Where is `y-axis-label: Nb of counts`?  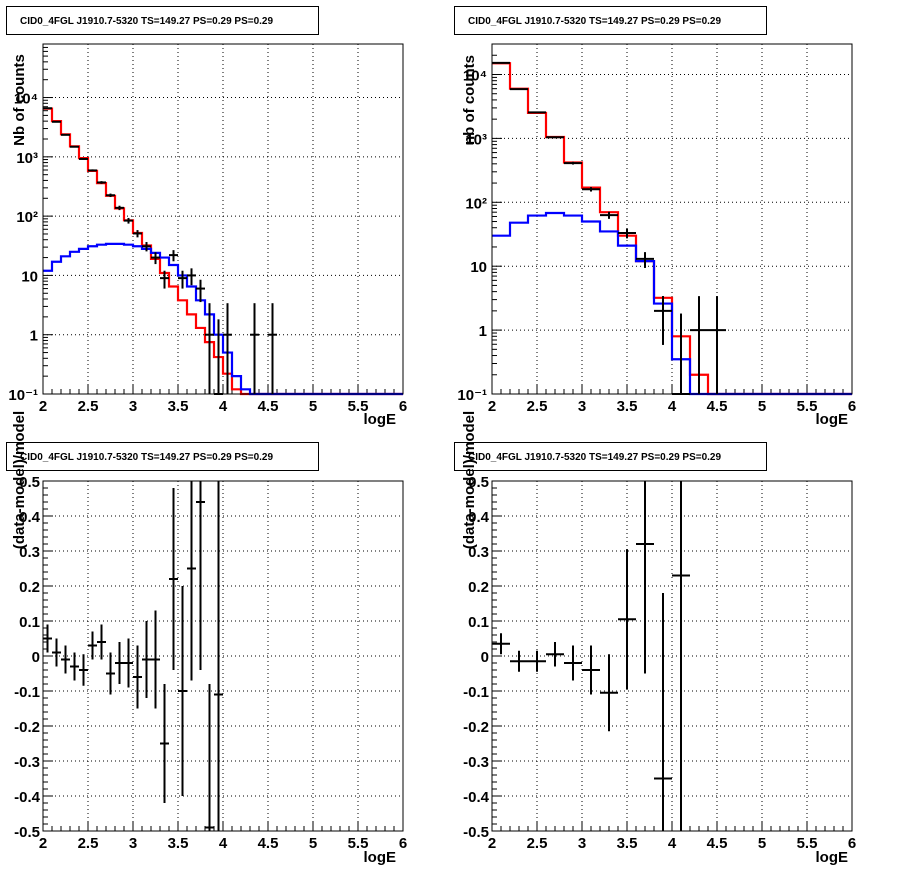 y-axis-label: Nb of counts is located at coordinates (19, 100).